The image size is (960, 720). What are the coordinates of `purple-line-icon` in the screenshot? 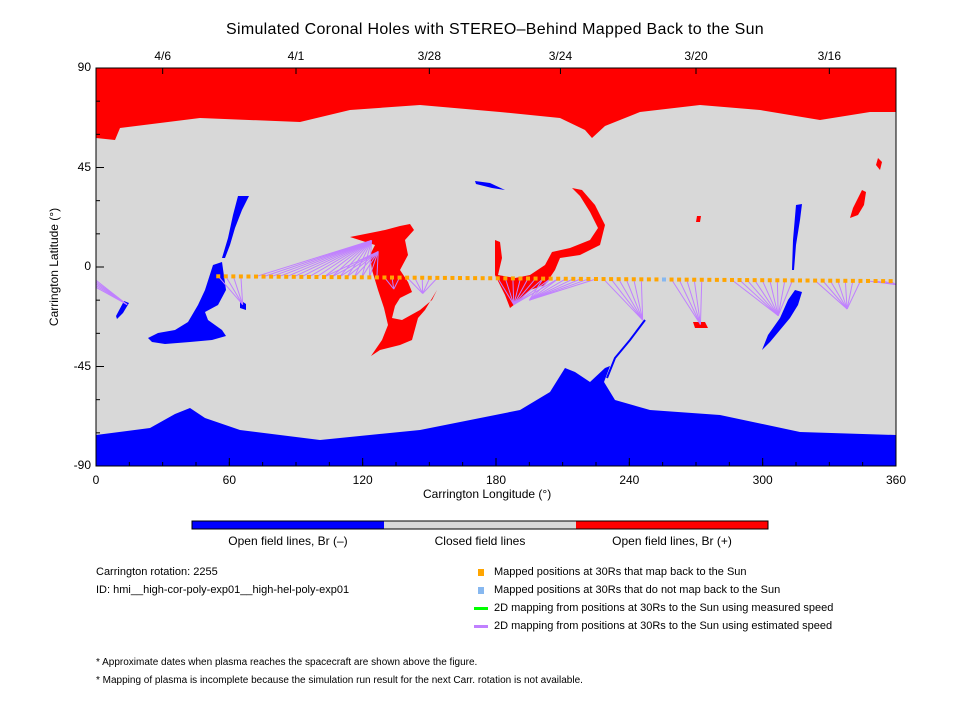 It's located at (481, 626).